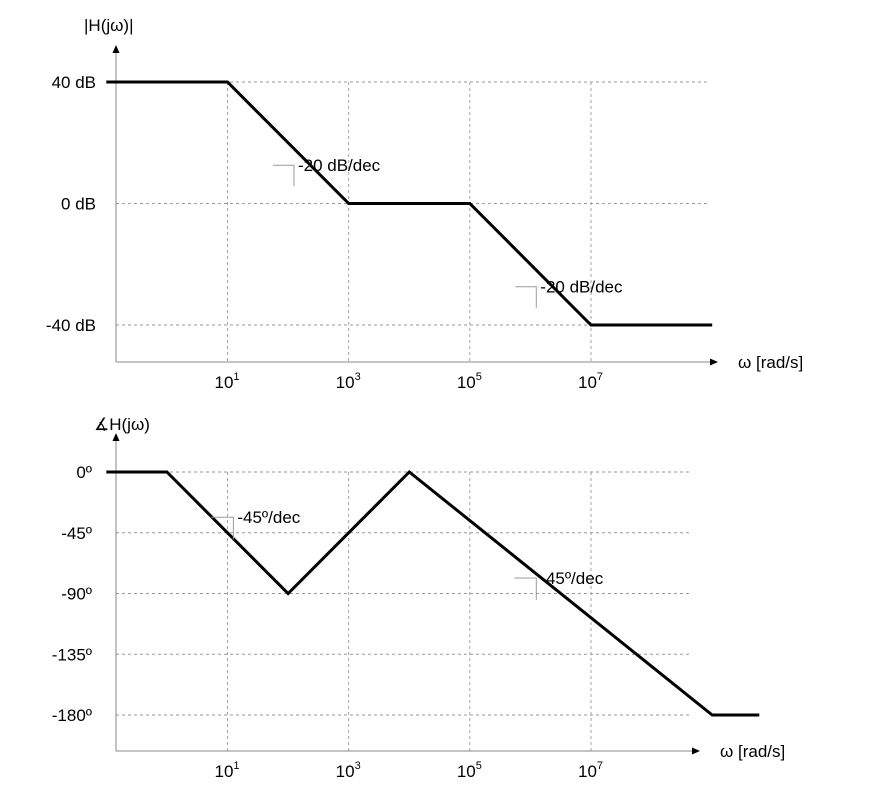 The width and height of the screenshot is (888, 796). What do you see at coordinates (76, 594) in the screenshot?
I see `y-tick-label: -90º` at bounding box center [76, 594].